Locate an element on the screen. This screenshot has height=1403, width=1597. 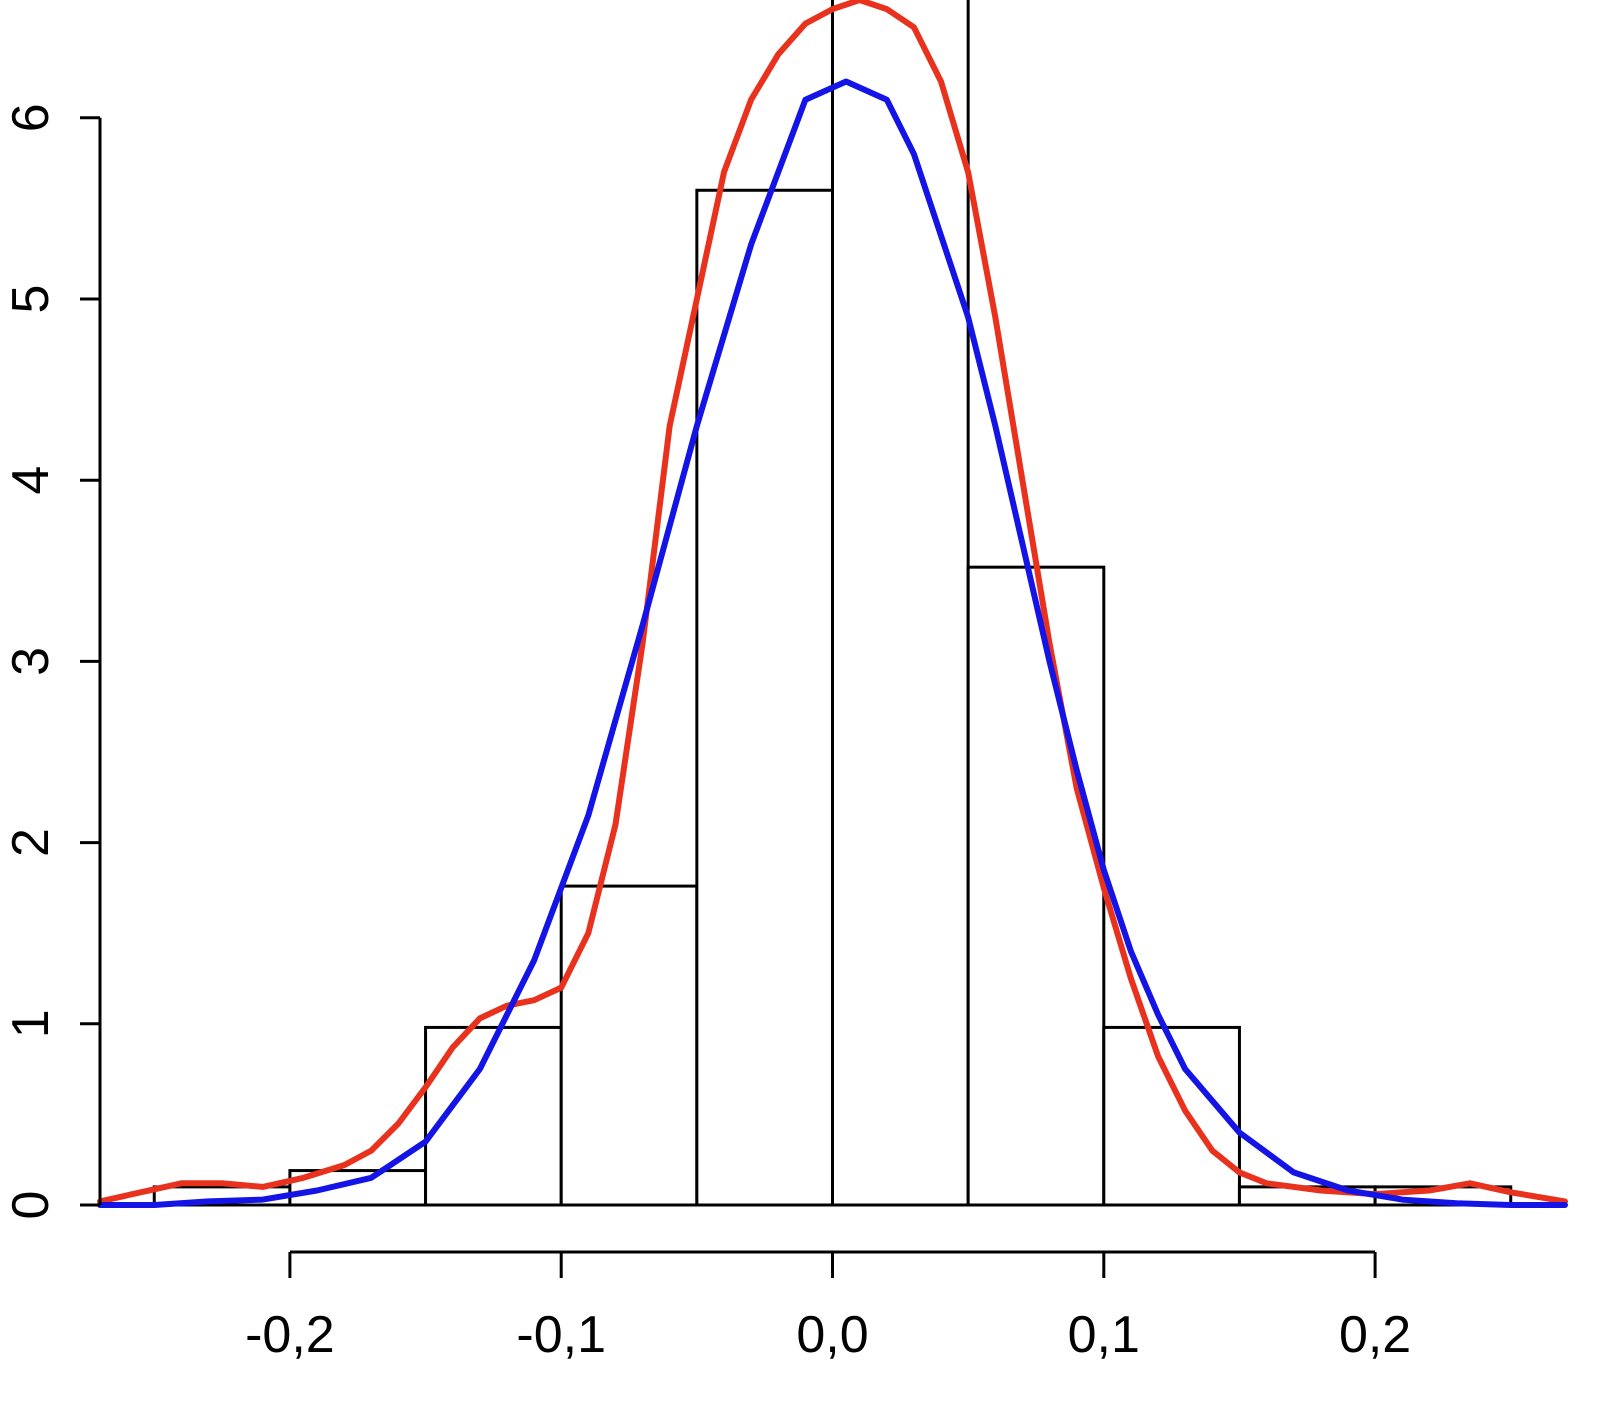
y-tick-label: 2 is located at coordinates (31, 842).